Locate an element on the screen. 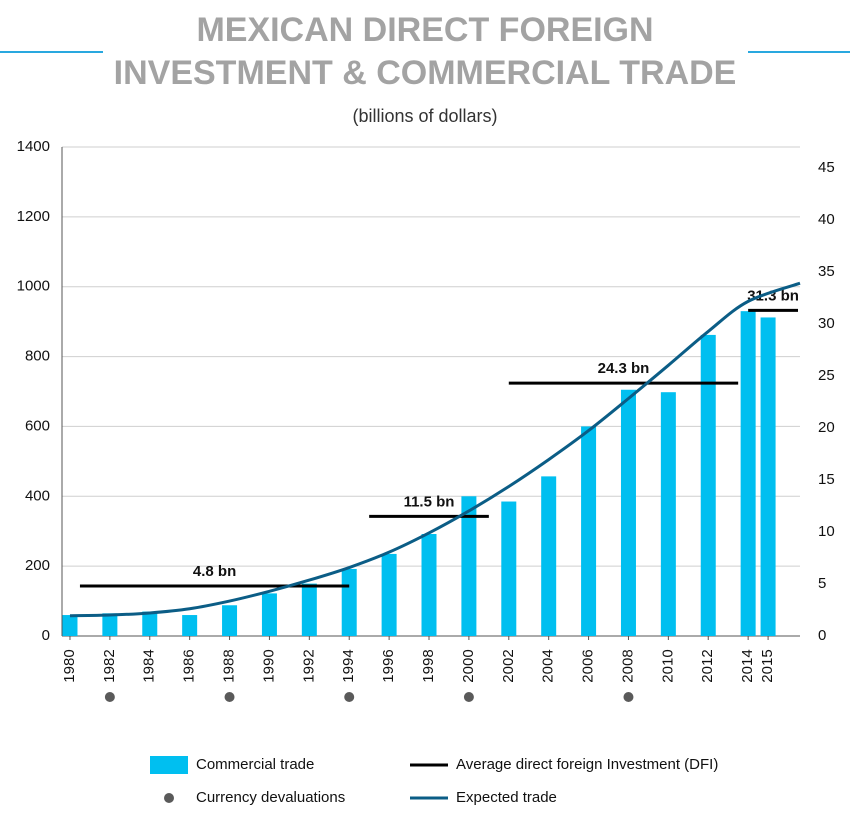  legend-label: Currency devaluations is located at coordinates (270, 797).